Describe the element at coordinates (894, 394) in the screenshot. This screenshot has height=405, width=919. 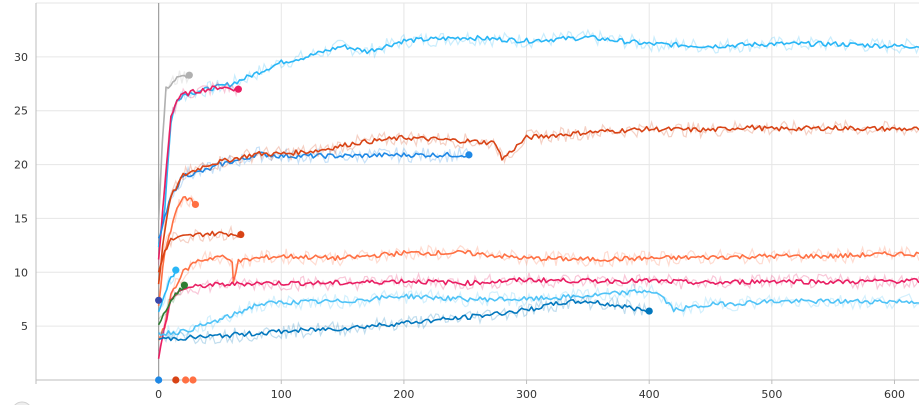
I see `x-tick-label: 600` at that location.